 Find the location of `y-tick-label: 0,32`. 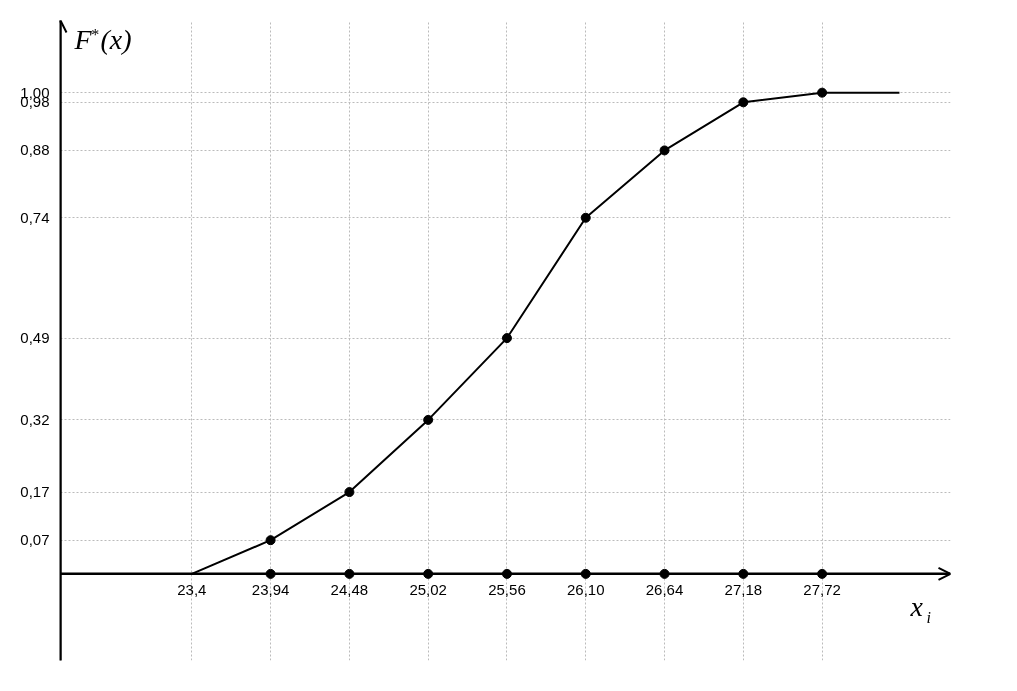

y-tick-label: 0,32 is located at coordinates (35, 419).